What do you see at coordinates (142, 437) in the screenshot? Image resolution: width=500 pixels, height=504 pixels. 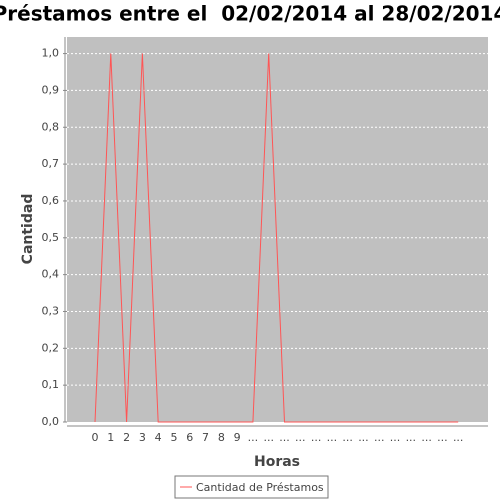 I see `x-tick-label: 3` at bounding box center [142, 437].